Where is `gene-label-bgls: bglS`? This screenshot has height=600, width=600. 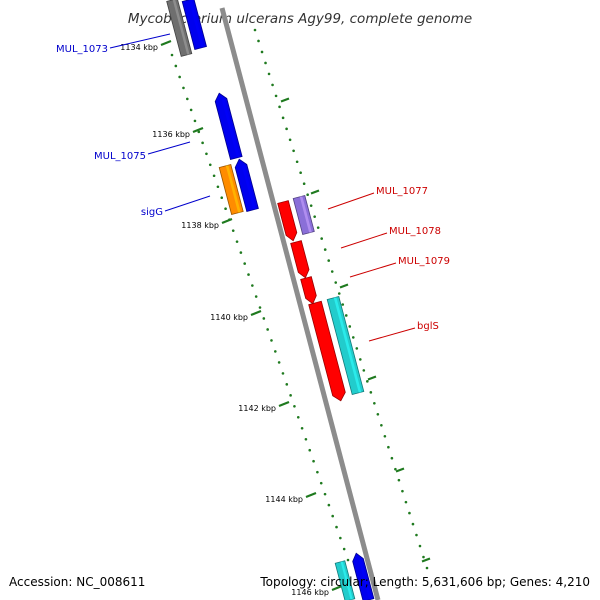 gene-label-bgls: bglS is located at coordinates (428, 326).